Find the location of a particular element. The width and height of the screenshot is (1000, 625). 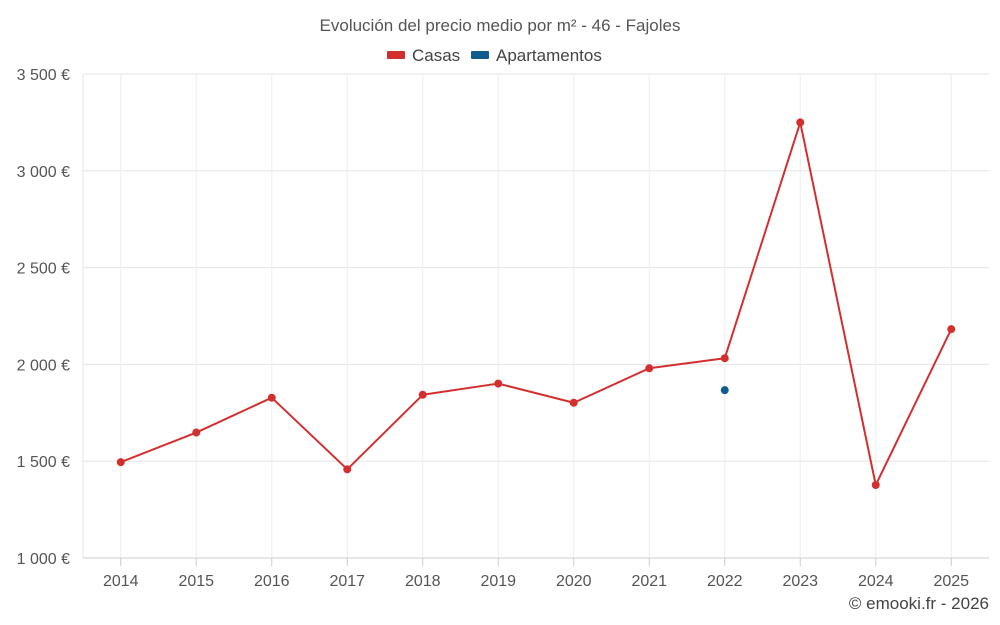

data-point-casas-2022 is located at coordinates (724, 358).